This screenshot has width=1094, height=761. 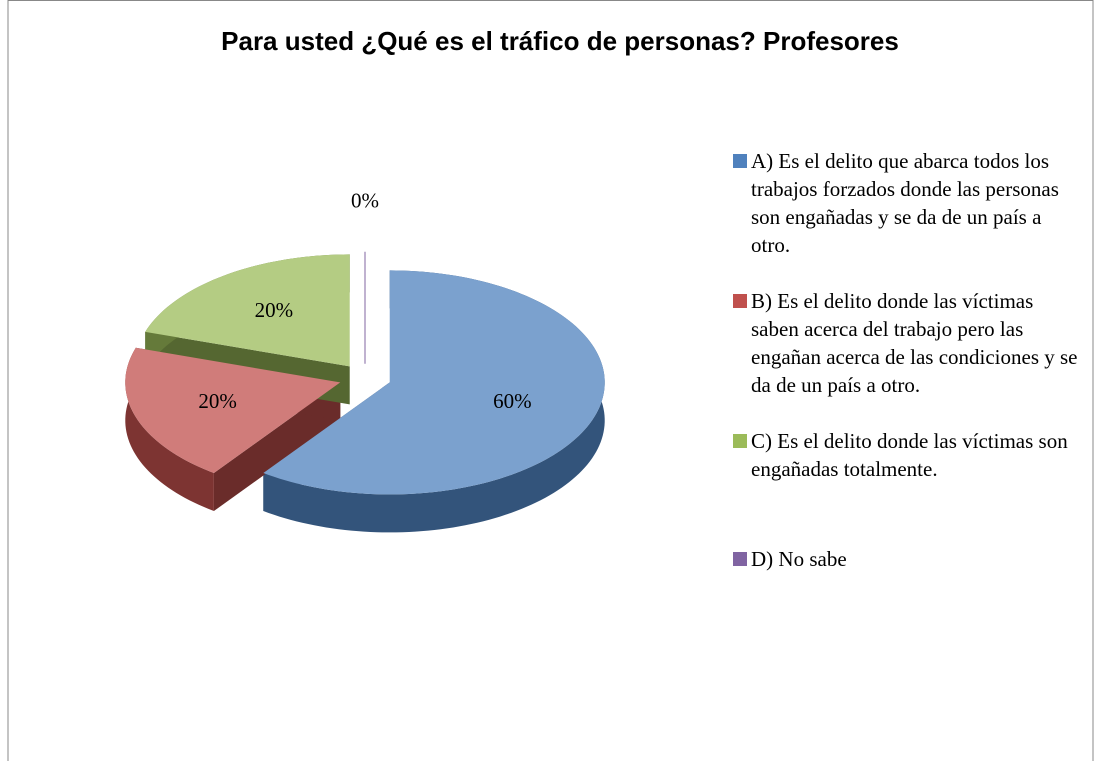 I want to click on slice-tops, so click(x=365, y=373).